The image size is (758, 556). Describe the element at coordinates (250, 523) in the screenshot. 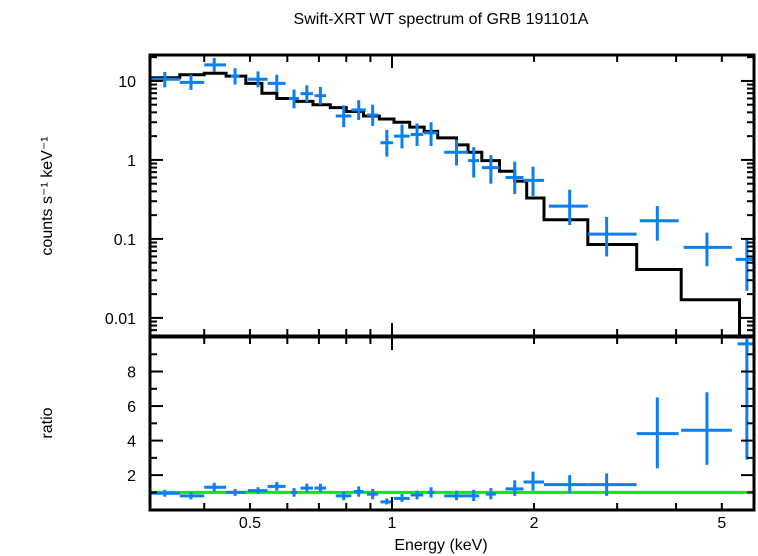

I see `x-tick-label: 0.5` at that location.